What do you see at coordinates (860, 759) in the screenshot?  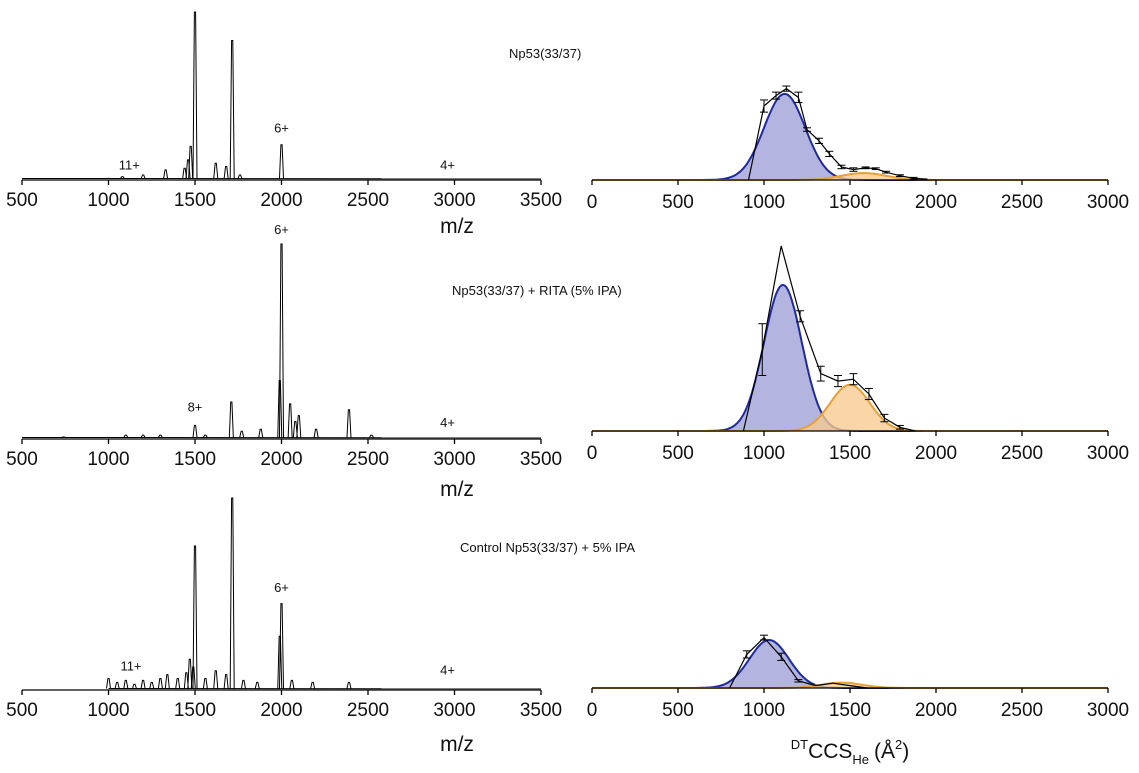 I see `ccs-axis-title-sub: He` at bounding box center [860, 759].